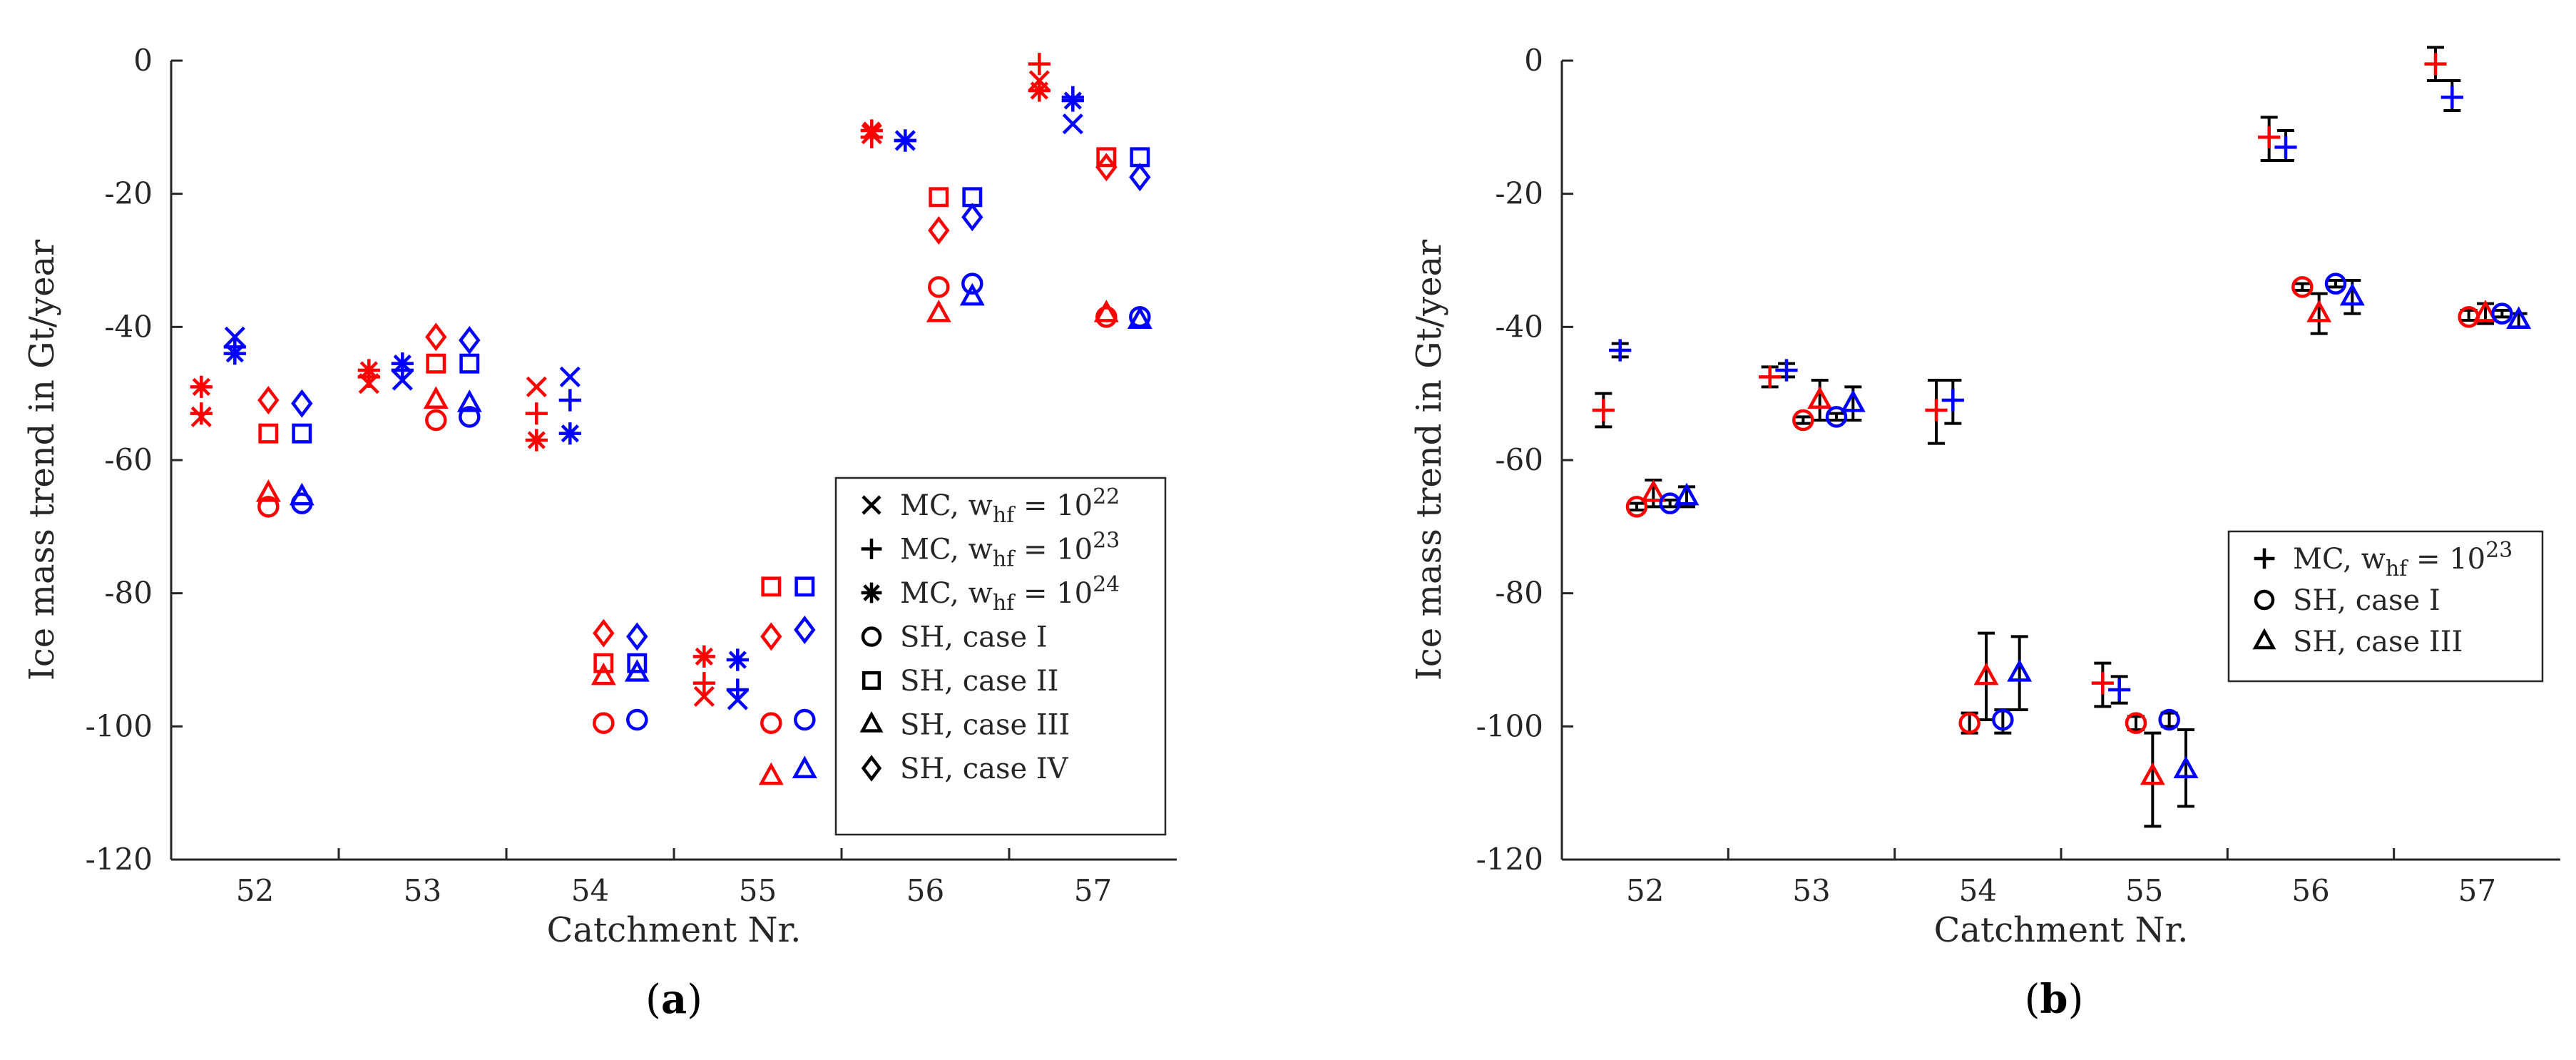  I want to click on legend-entry-label: MC, whf = 1024, so click(1010, 594).